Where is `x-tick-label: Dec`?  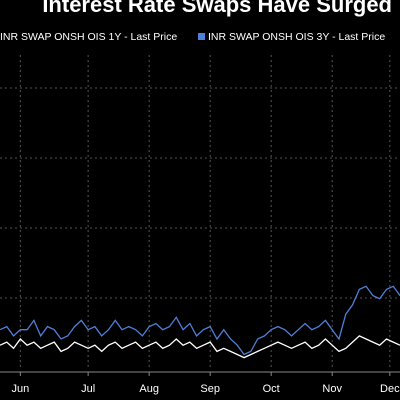
x-tick-label: Dec is located at coordinates (390, 389).